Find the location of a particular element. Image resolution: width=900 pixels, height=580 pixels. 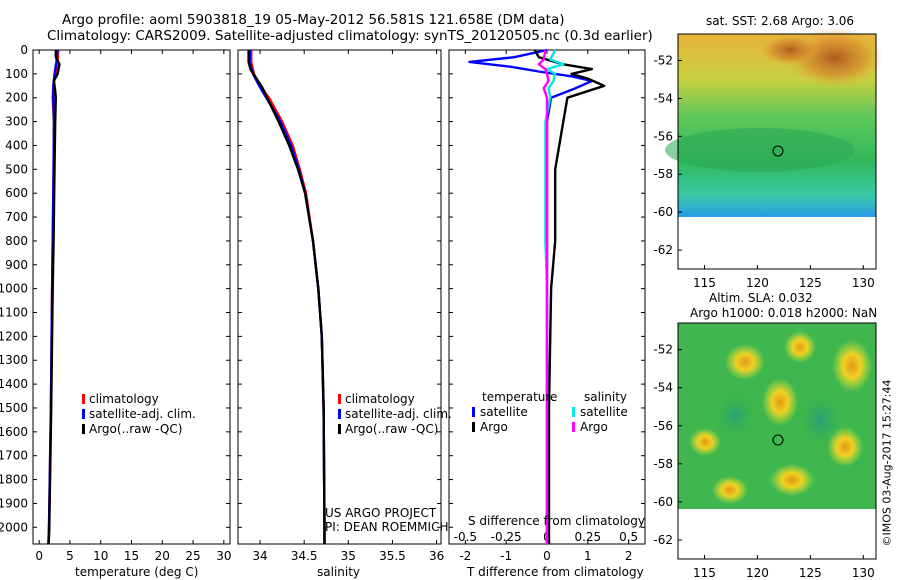

difference-line-temp-satellite is located at coordinates (531, 296).